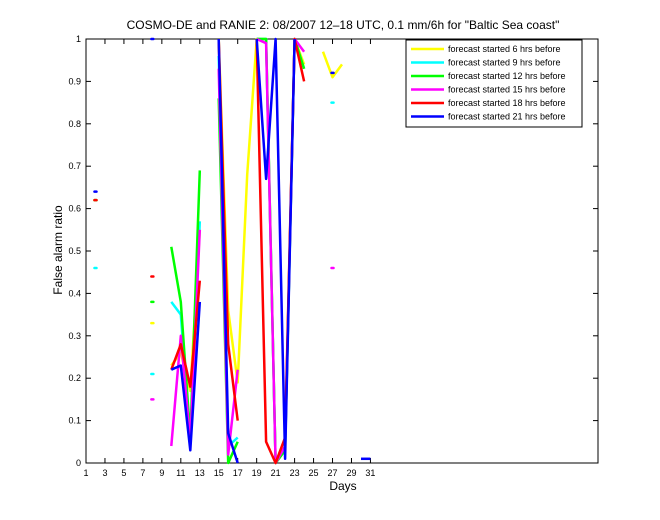 This screenshot has height=520, width=660. I want to click on legend-entry: forecast started 18 hrs before, so click(507, 103).